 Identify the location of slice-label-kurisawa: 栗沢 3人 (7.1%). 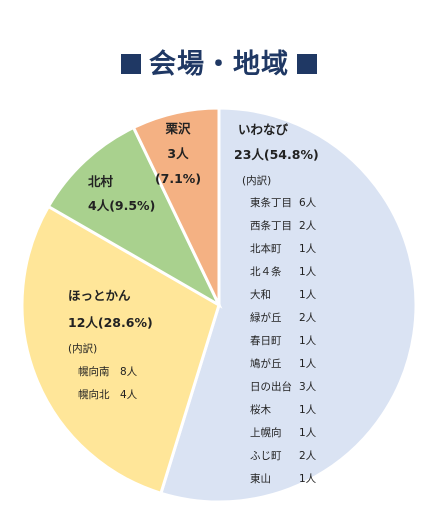
(178, 153).